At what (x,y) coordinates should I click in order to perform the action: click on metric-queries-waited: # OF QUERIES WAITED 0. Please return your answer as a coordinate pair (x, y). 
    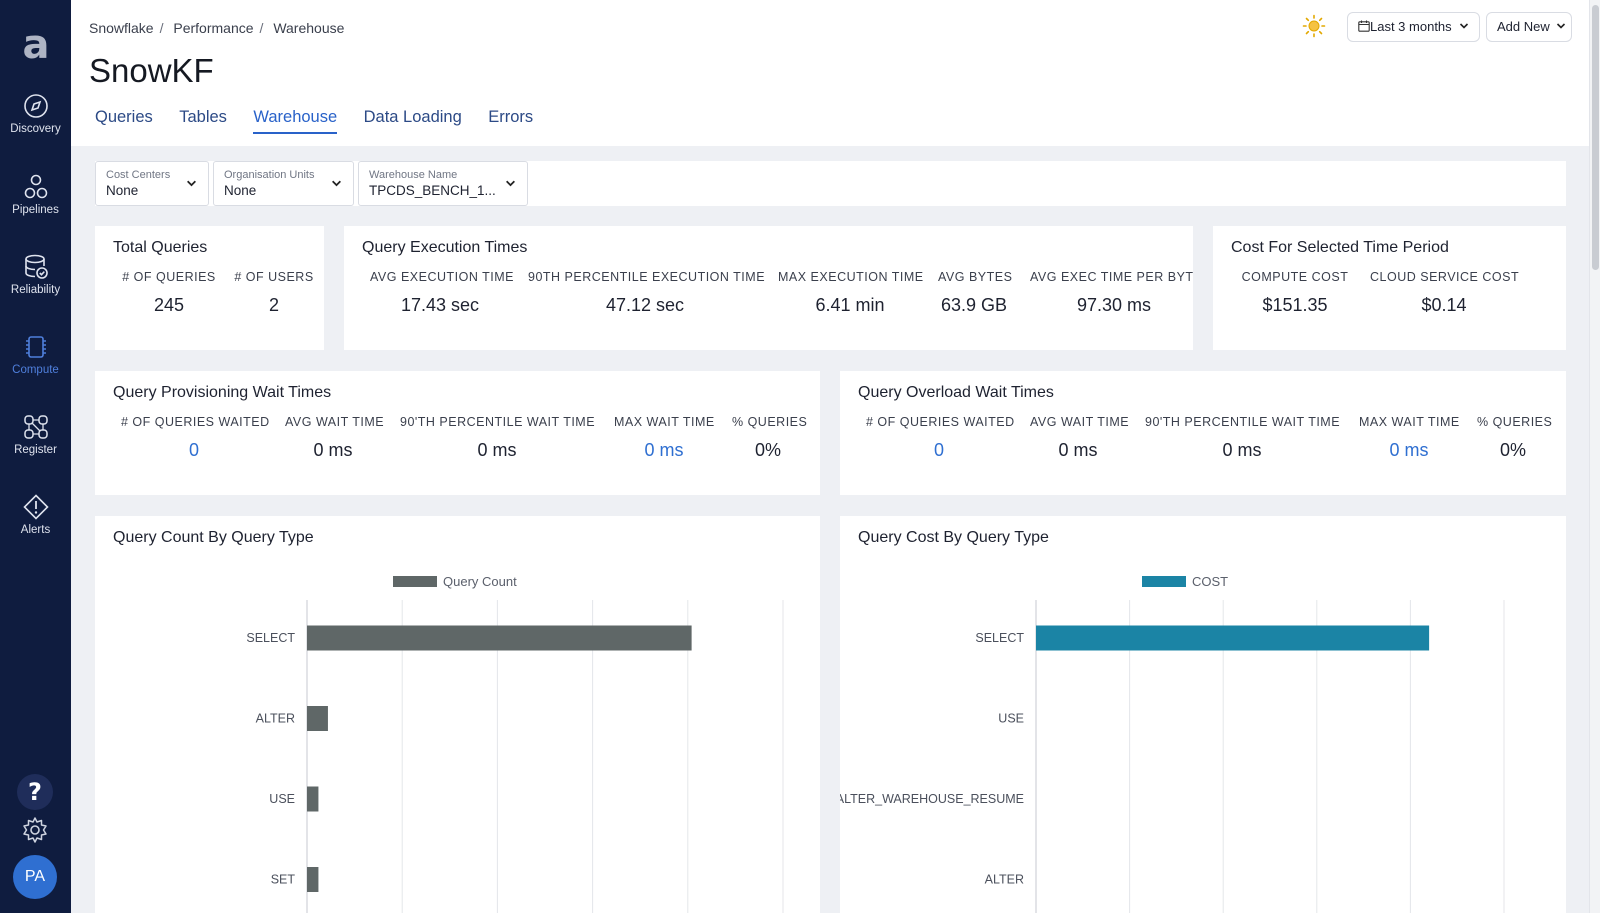
    Looking at the image, I should click on (940, 438).